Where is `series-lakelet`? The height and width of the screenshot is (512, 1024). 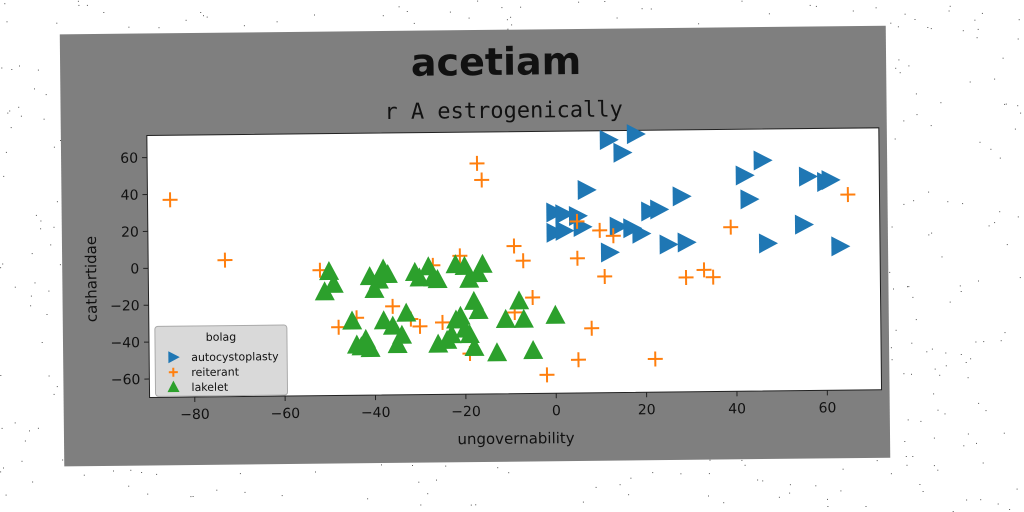 series-lakelet is located at coordinates (440, 307).